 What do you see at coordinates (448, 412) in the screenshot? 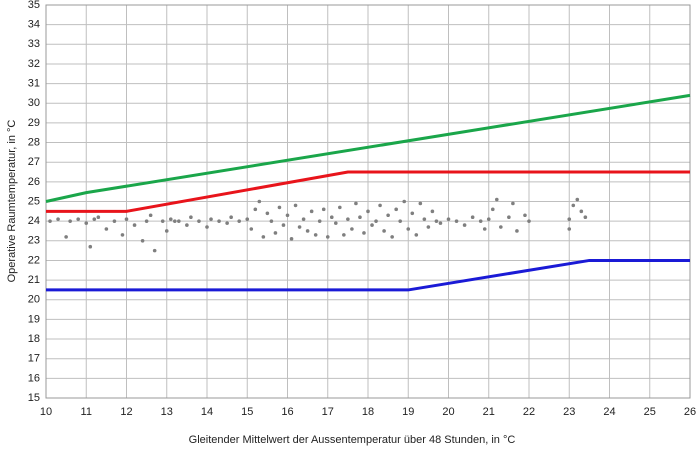
I see `x-tick-label: 20` at bounding box center [448, 412].